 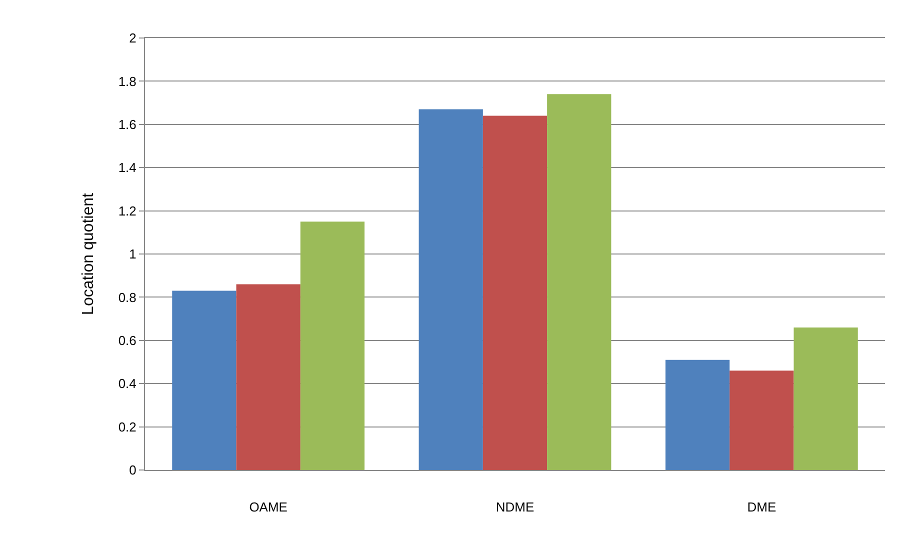 I want to click on x-tick-label: DME, so click(x=761, y=507).